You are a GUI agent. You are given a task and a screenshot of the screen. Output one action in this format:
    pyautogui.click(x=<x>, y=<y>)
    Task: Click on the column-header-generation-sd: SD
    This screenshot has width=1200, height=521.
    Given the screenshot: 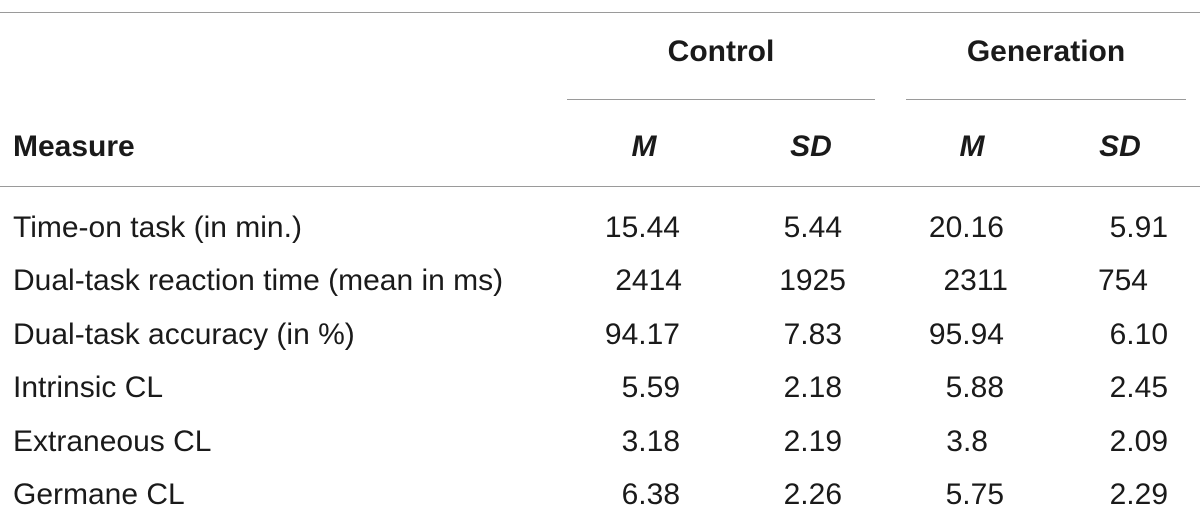 What is the action you would take?
    pyautogui.click(x=1120, y=146)
    